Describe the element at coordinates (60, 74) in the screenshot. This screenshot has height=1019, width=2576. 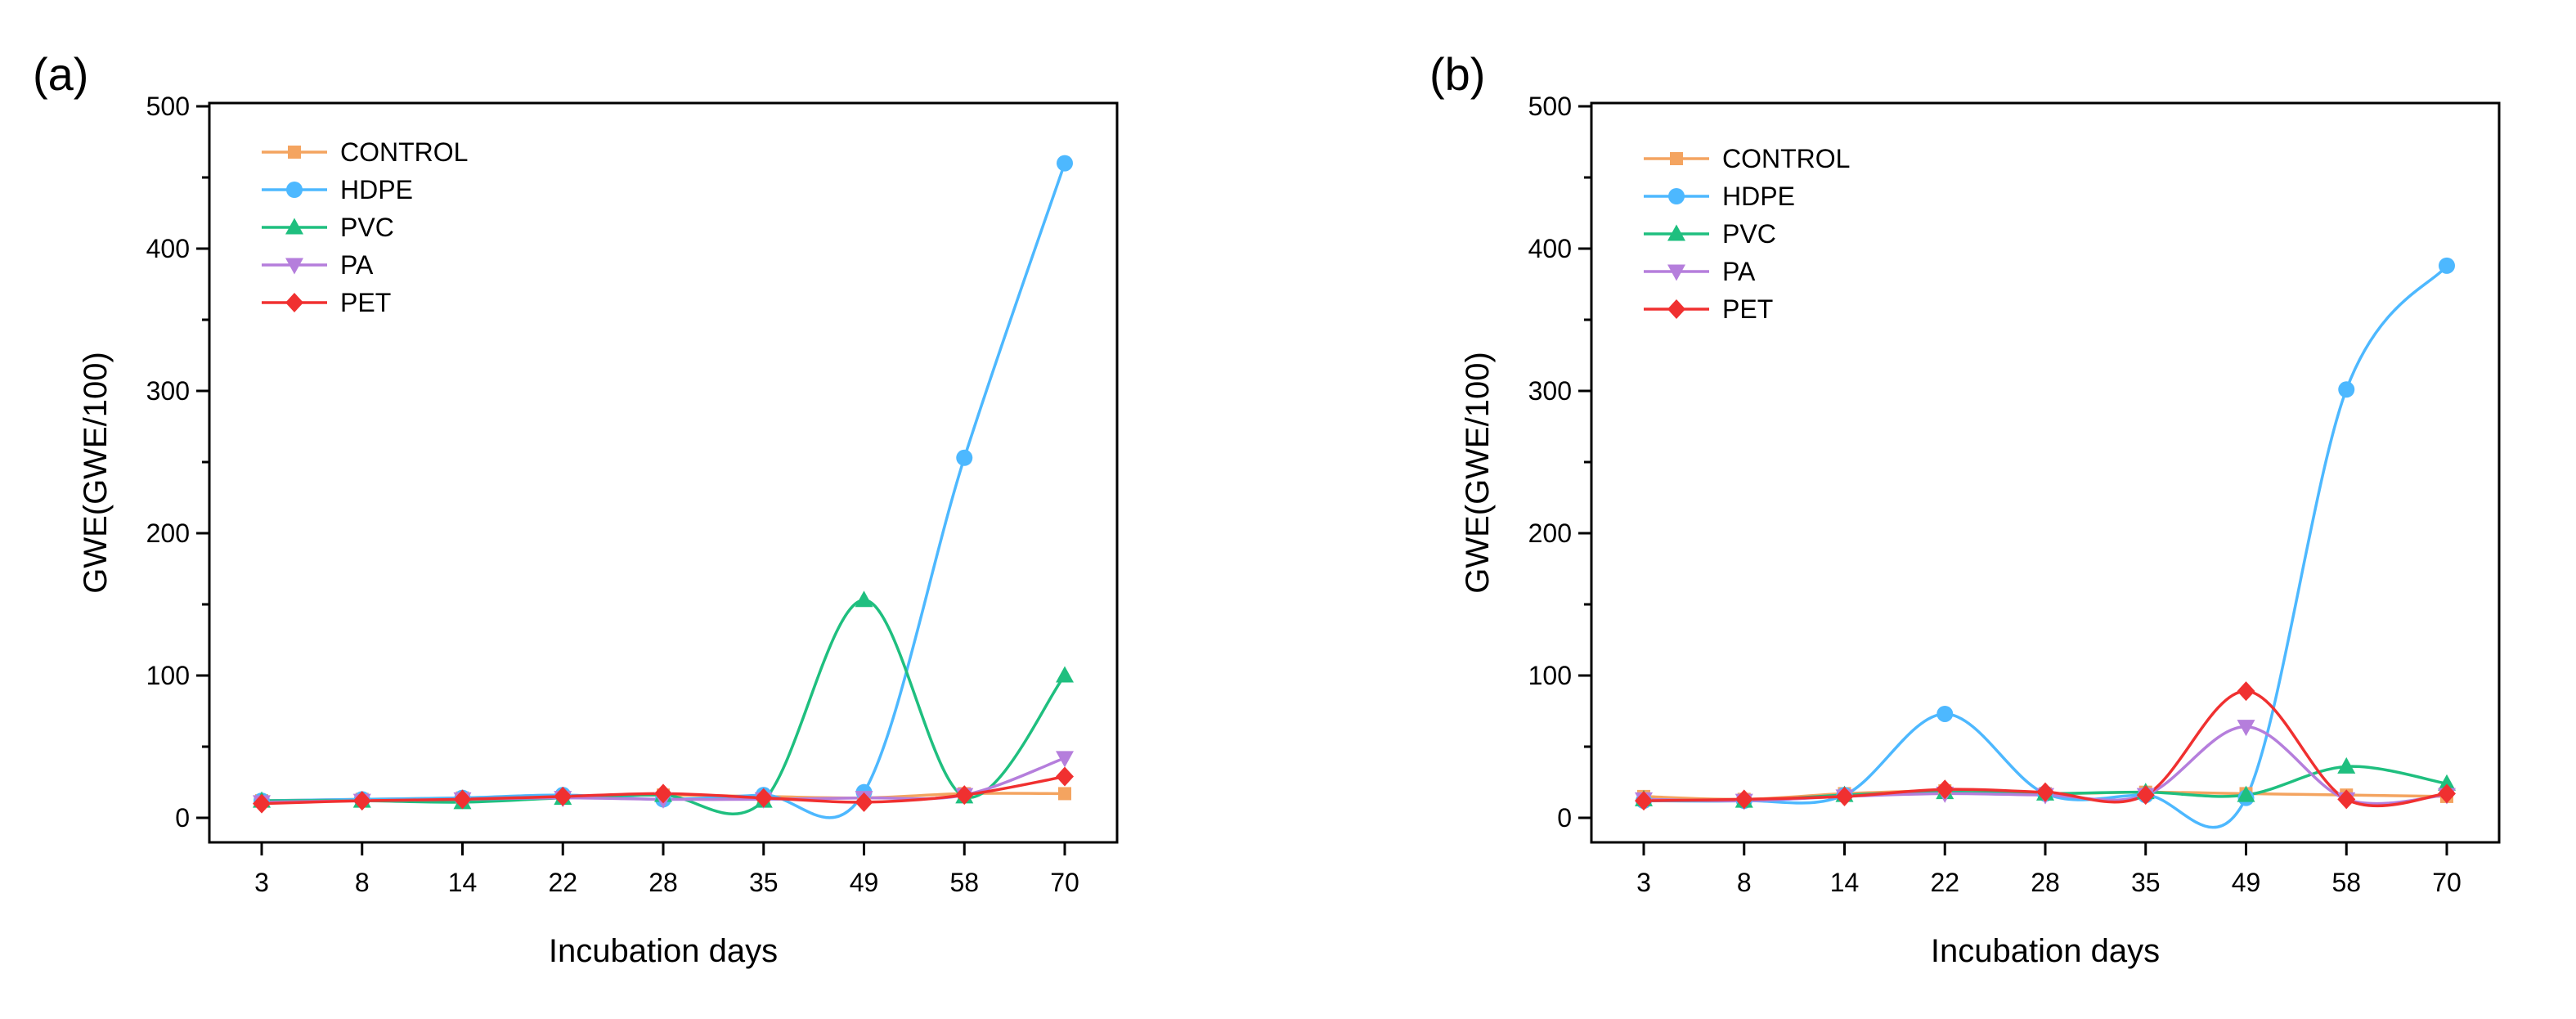
I see `panel-label: (a)` at that location.